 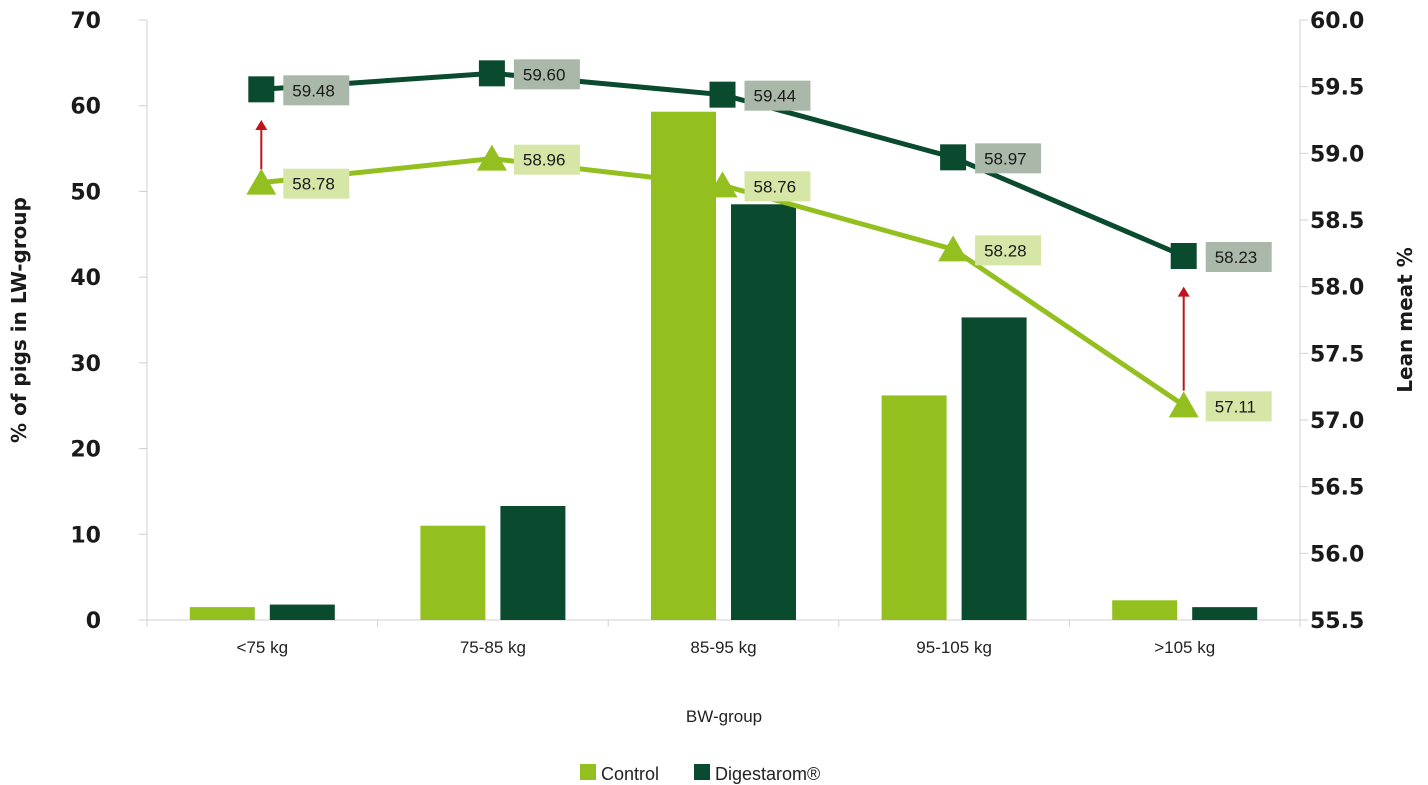 I want to click on left-tick-label: 30, so click(x=85, y=364).